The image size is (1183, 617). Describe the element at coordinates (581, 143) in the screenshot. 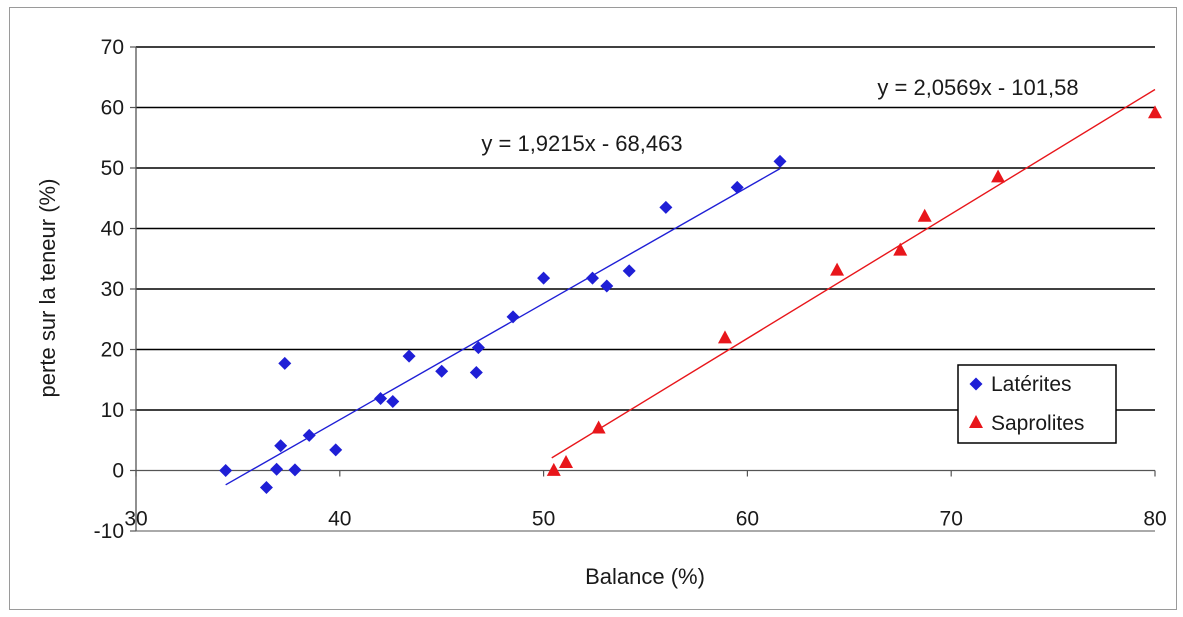

I see `laterites-trendline-equation: y = 1,9215x - 68,463` at that location.